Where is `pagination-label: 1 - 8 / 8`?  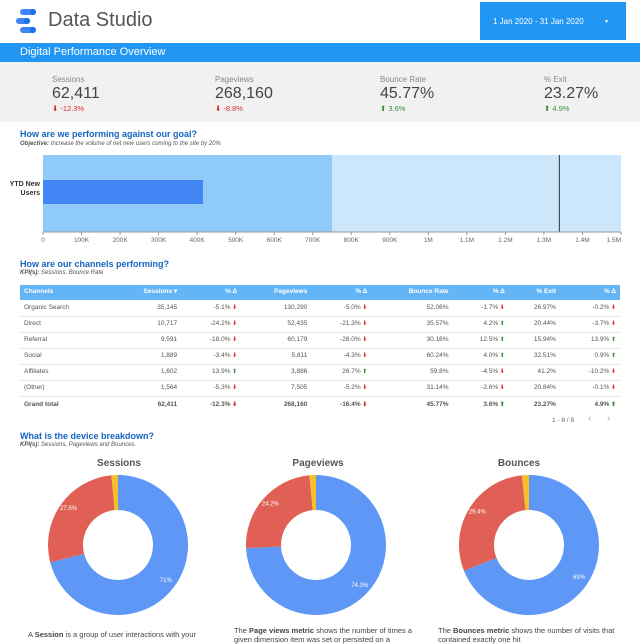
pagination-label: 1 - 8 / 8 is located at coordinates (563, 420).